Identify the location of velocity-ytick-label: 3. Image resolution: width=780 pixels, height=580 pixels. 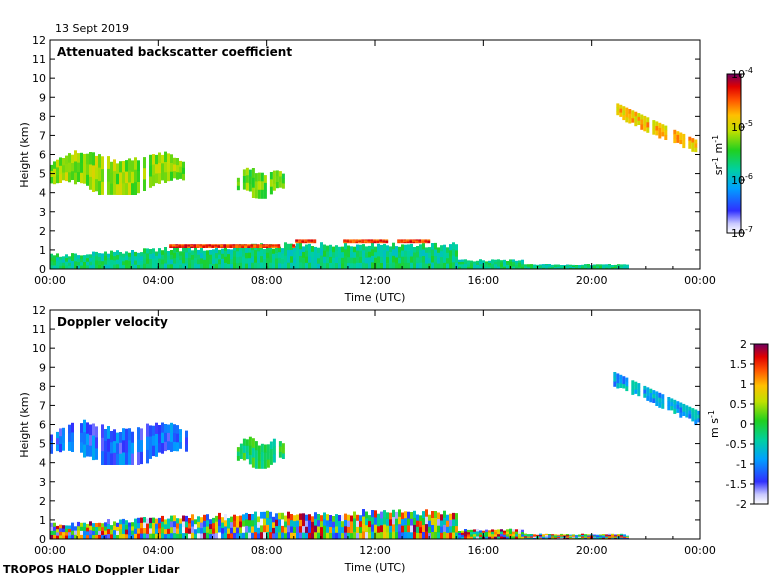
(42, 482).